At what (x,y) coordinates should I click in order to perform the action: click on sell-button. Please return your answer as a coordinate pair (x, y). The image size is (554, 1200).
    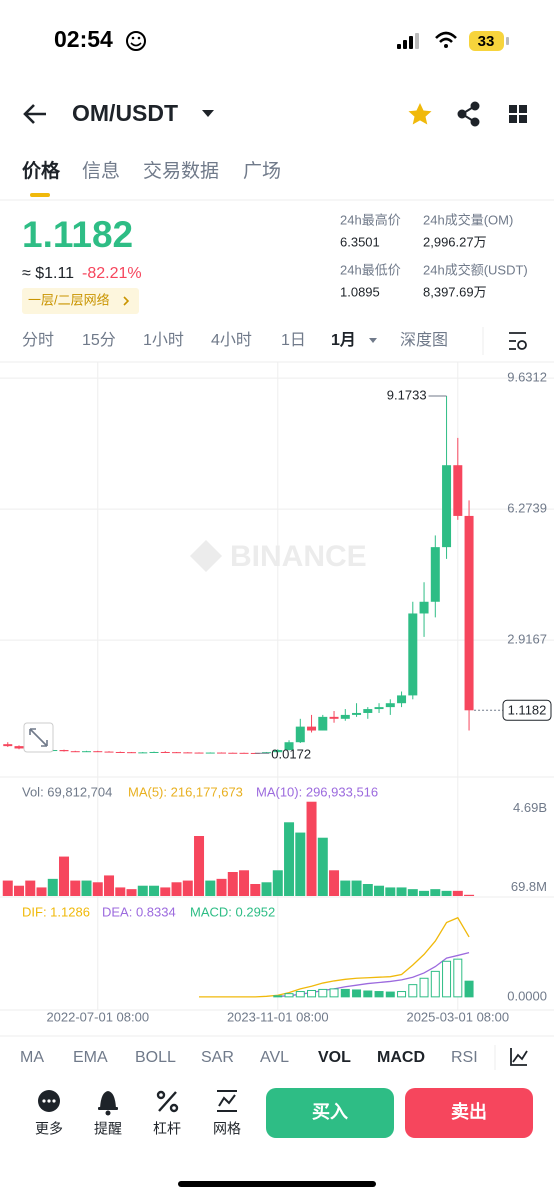
    Looking at the image, I should click on (469, 1113).